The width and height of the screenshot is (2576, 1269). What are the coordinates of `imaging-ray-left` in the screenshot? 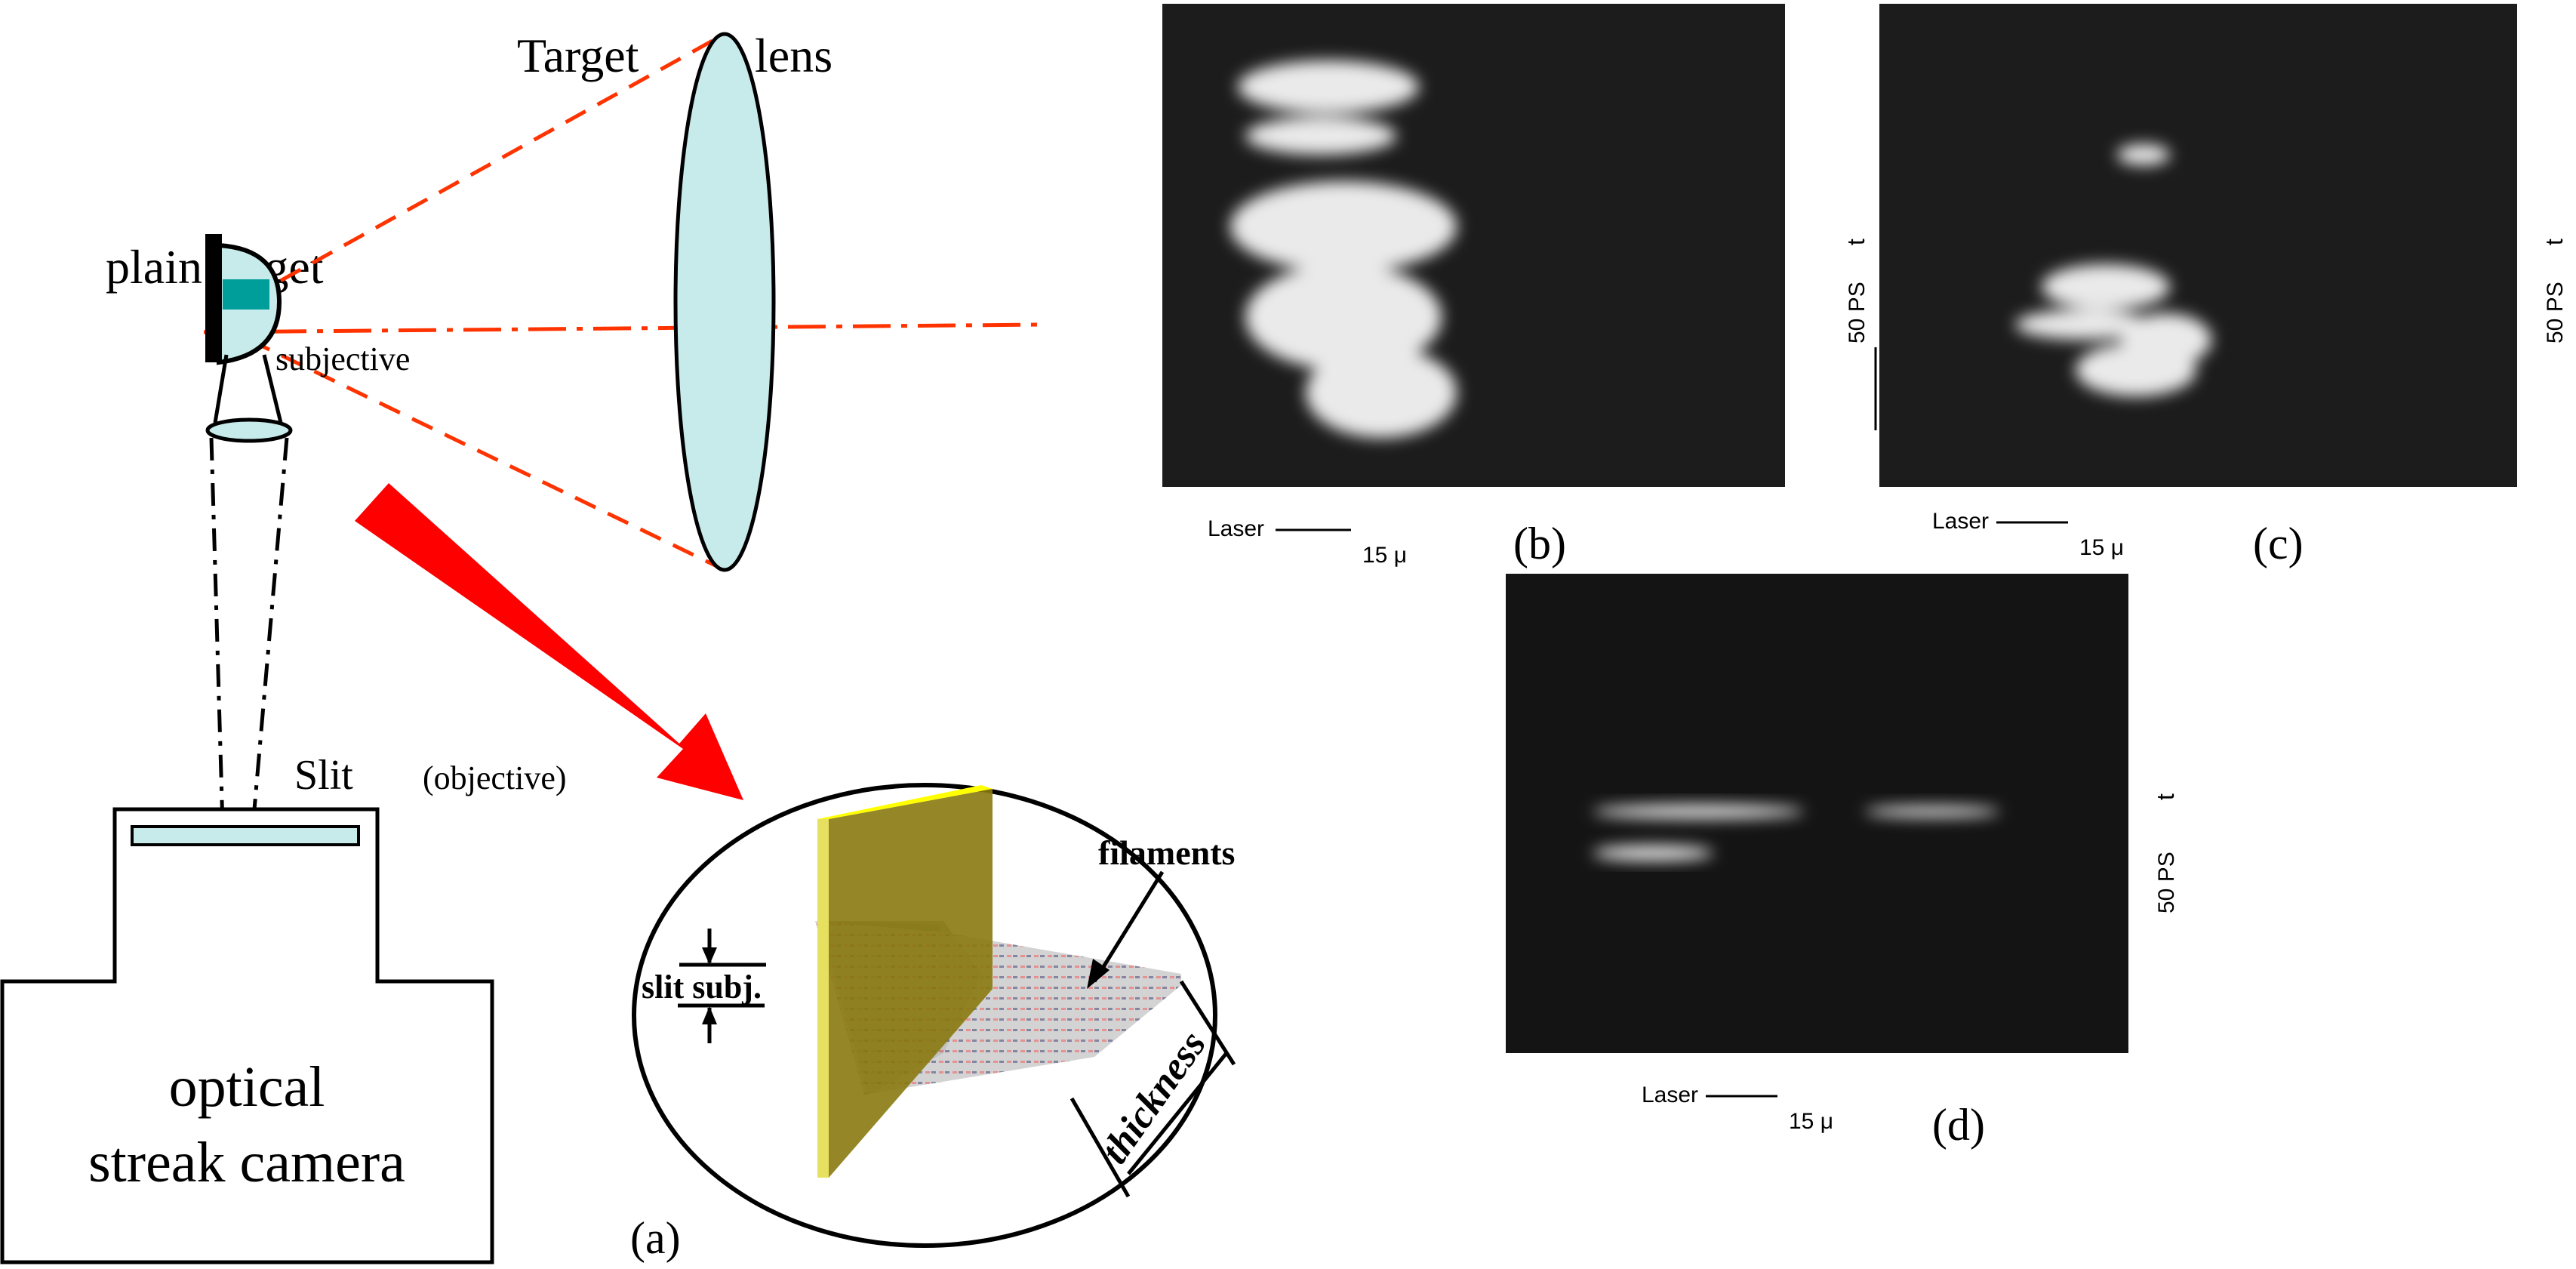 It's located at (217, 632).